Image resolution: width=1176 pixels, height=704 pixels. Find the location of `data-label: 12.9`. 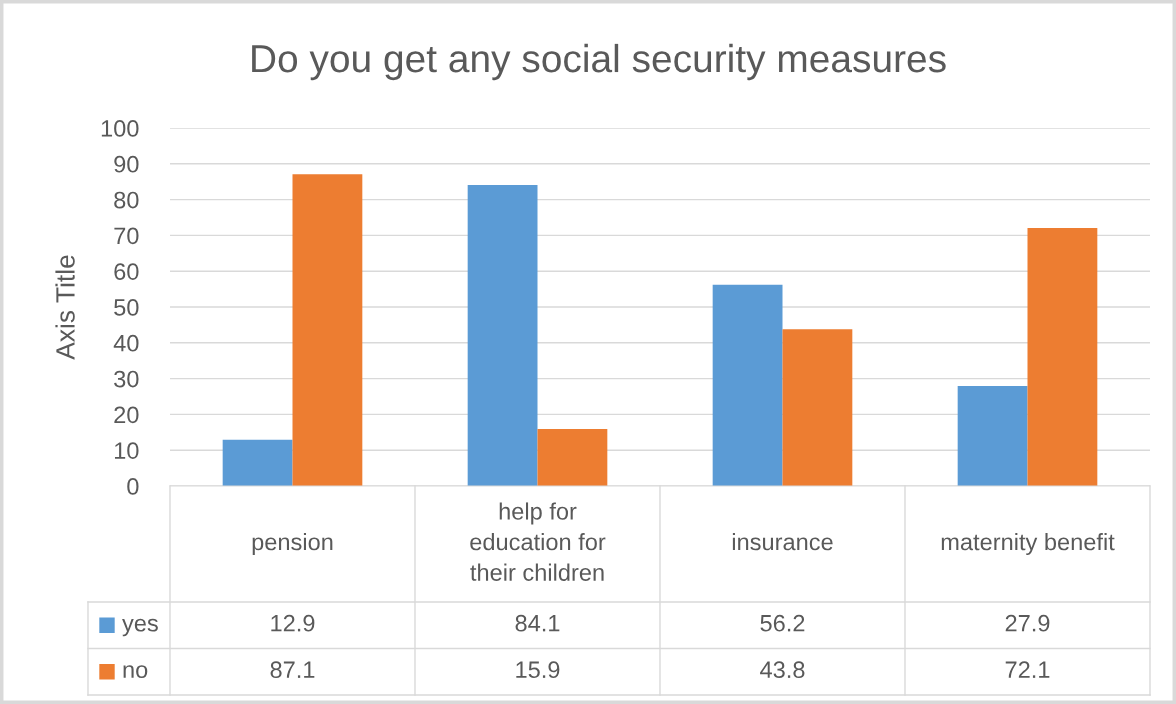

data-label: 12.9 is located at coordinates (293, 623).